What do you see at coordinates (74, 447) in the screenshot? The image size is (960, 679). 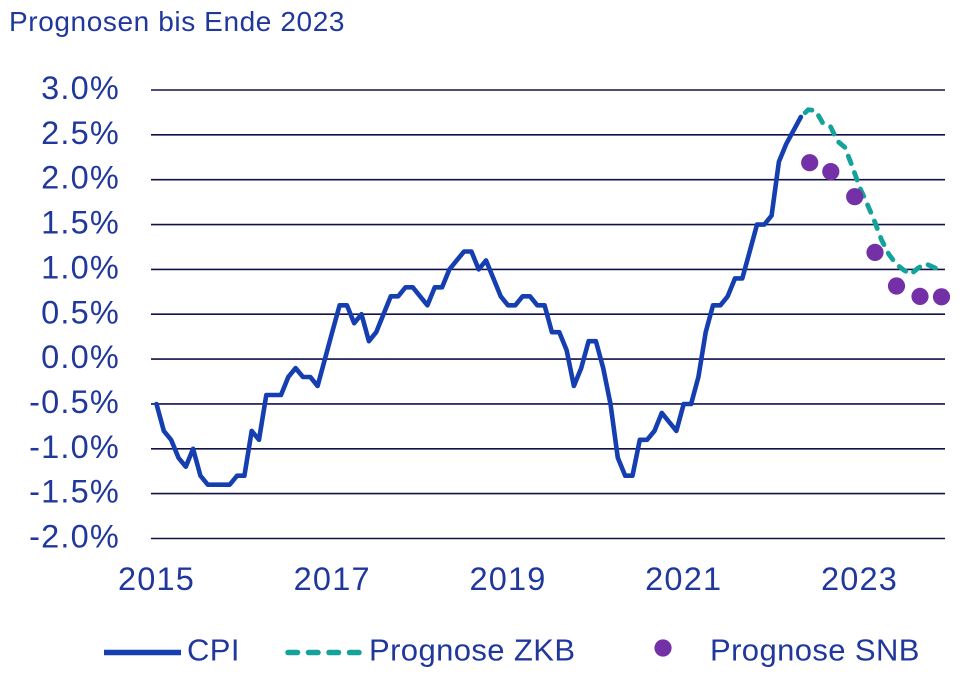 I see `svg-text: -1.0%` at bounding box center [74, 447].